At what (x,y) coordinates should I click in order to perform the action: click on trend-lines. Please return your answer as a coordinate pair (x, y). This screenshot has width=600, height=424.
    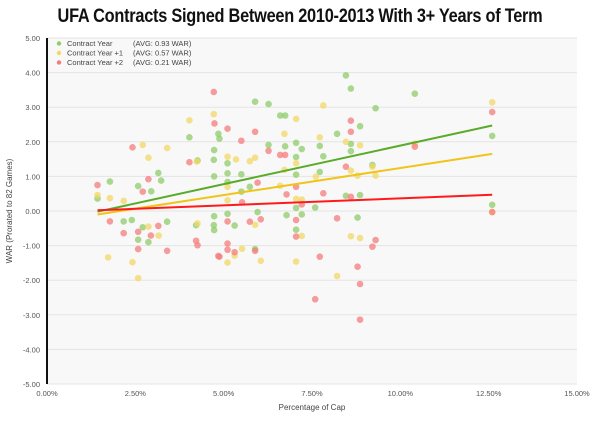
    Looking at the image, I should click on (295, 170).